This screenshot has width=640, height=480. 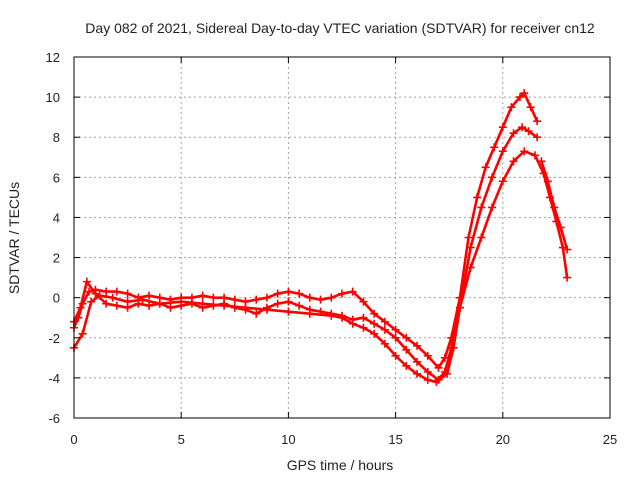 I want to click on x-tick-label: 5, so click(x=181, y=439).